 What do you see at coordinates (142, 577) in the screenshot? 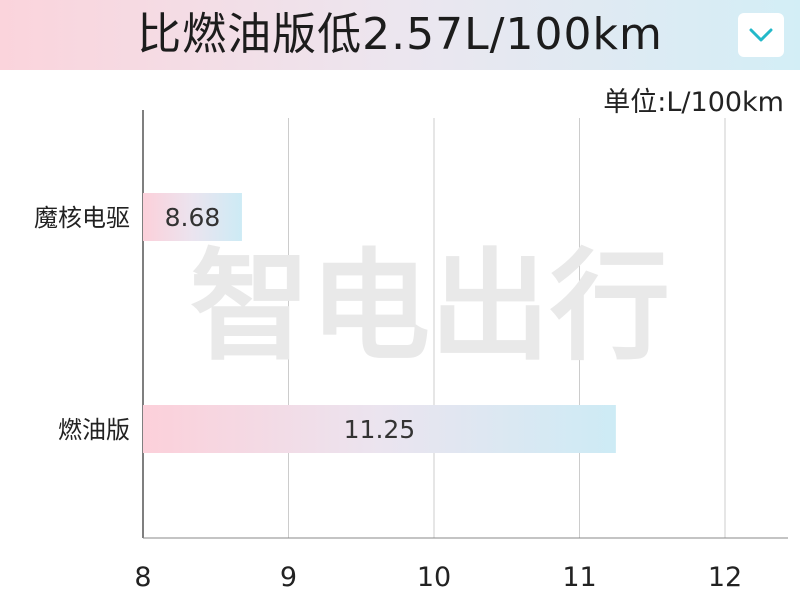
I see `x-tick-label: 8` at bounding box center [142, 577].